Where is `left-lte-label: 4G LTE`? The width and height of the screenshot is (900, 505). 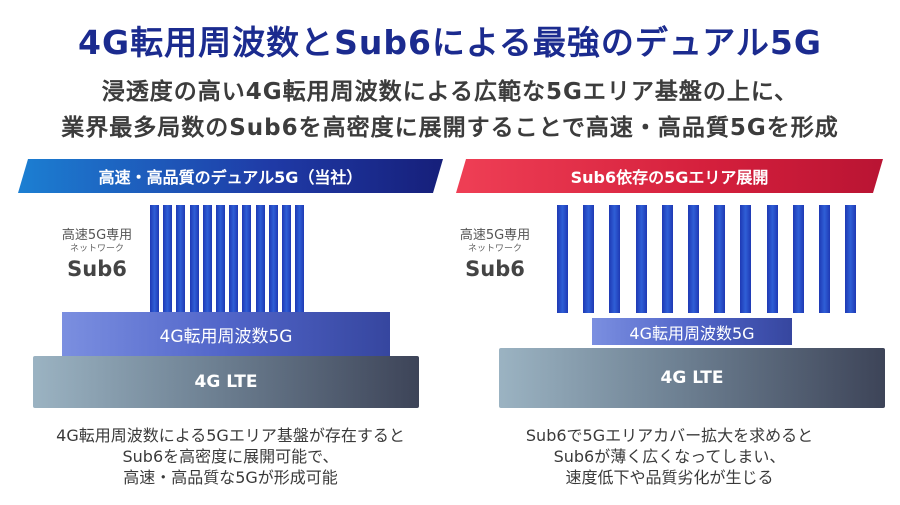
left-lte-label: 4G LTE is located at coordinates (226, 382).